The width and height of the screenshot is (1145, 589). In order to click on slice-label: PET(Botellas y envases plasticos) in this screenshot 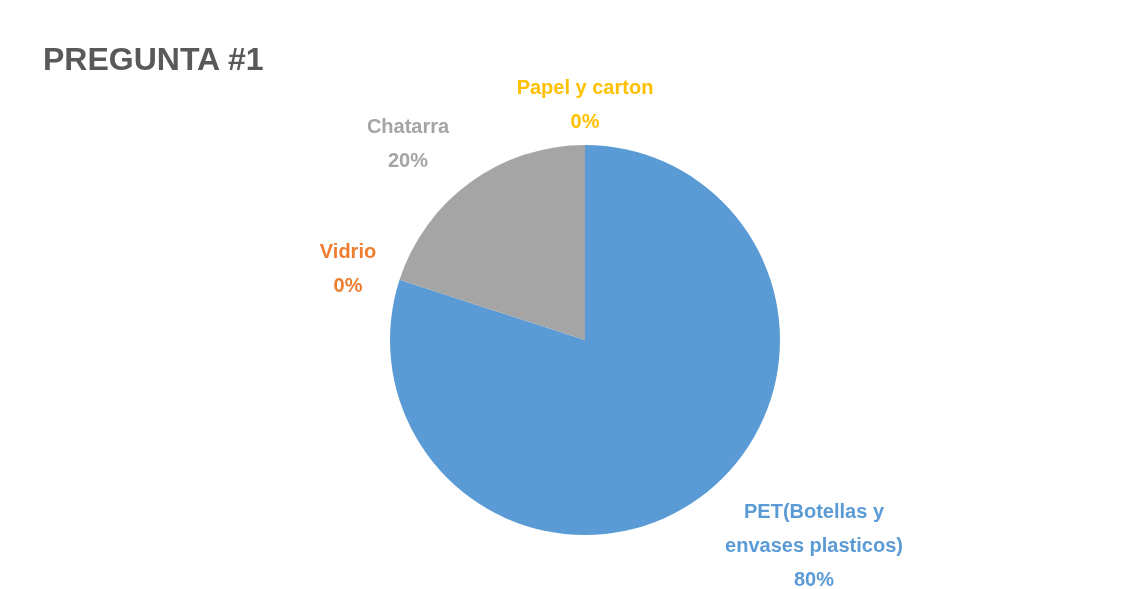, I will do `click(814, 528)`.